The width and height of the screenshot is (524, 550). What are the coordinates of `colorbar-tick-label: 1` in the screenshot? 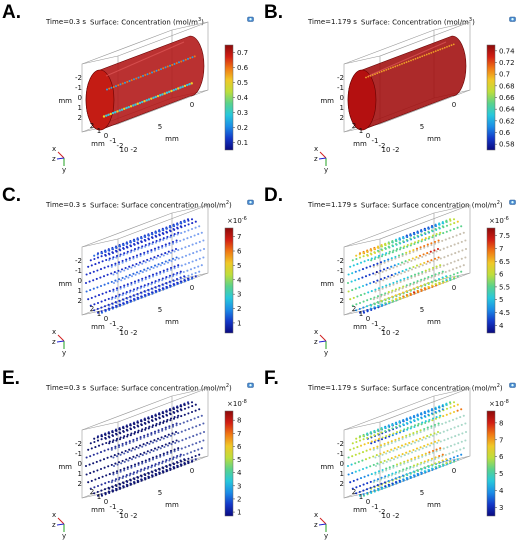 It's located at (239, 323).